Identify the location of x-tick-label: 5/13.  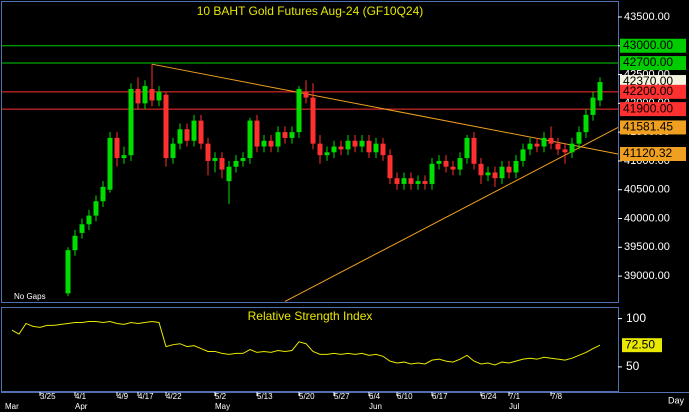
(265, 396).